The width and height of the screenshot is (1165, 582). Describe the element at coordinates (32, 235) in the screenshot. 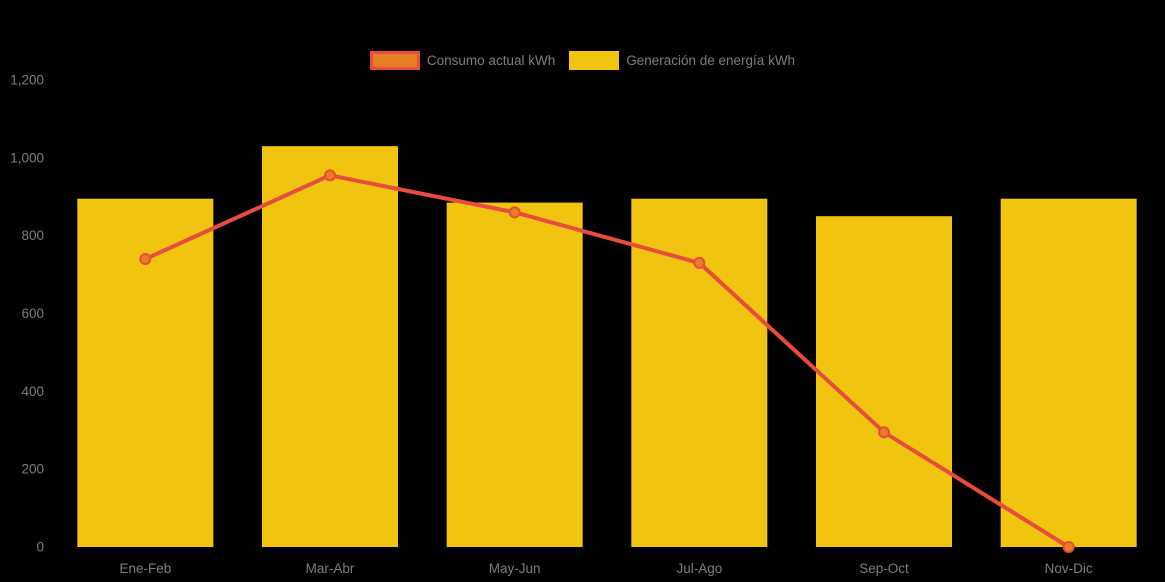

I see `y-axis-tick-label: 800` at that location.